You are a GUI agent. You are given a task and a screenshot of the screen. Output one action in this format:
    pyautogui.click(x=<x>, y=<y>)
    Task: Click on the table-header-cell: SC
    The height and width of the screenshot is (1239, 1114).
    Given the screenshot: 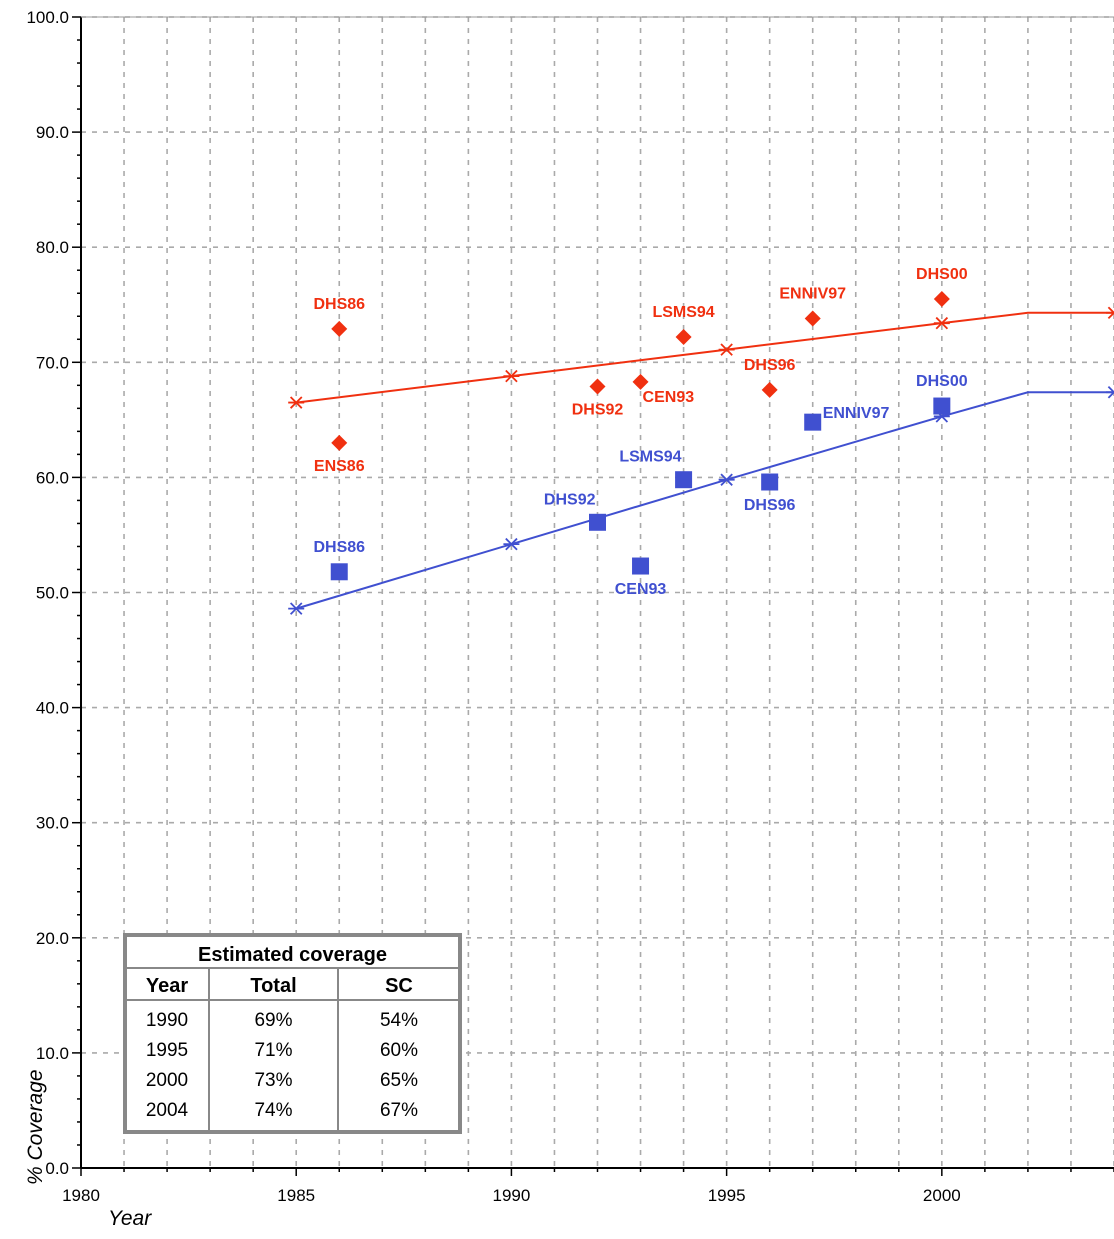 What is the action you would take?
    pyautogui.click(x=399, y=986)
    